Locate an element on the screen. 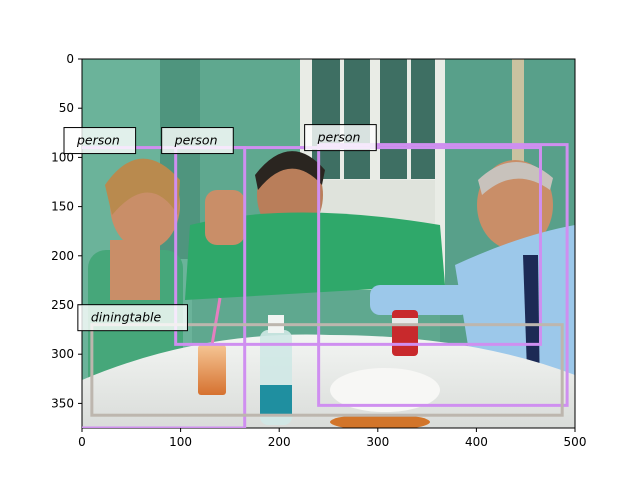  y-tick-label: 50 is located at coordinates (66, 108).